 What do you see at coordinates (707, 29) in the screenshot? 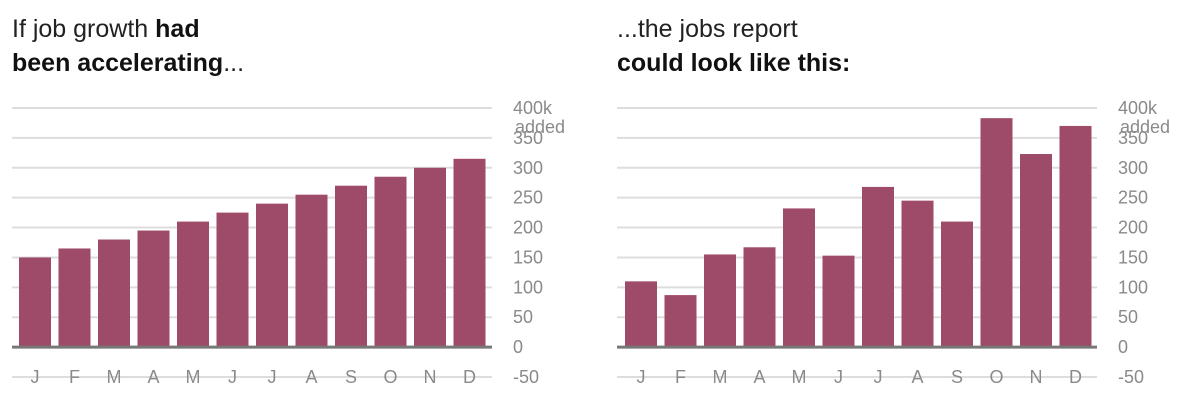
I see `headline-line1-normal: ...the jobs report` at bounding box center [707, 29].